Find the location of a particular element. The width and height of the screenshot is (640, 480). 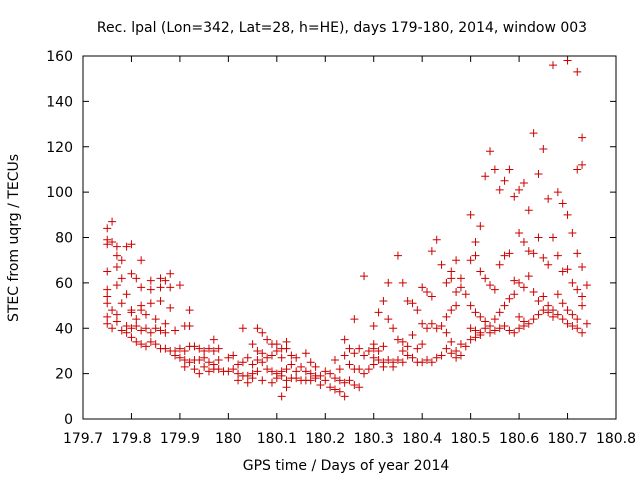

x-tick-label: 180.3 is located at coordinates (374, 439).